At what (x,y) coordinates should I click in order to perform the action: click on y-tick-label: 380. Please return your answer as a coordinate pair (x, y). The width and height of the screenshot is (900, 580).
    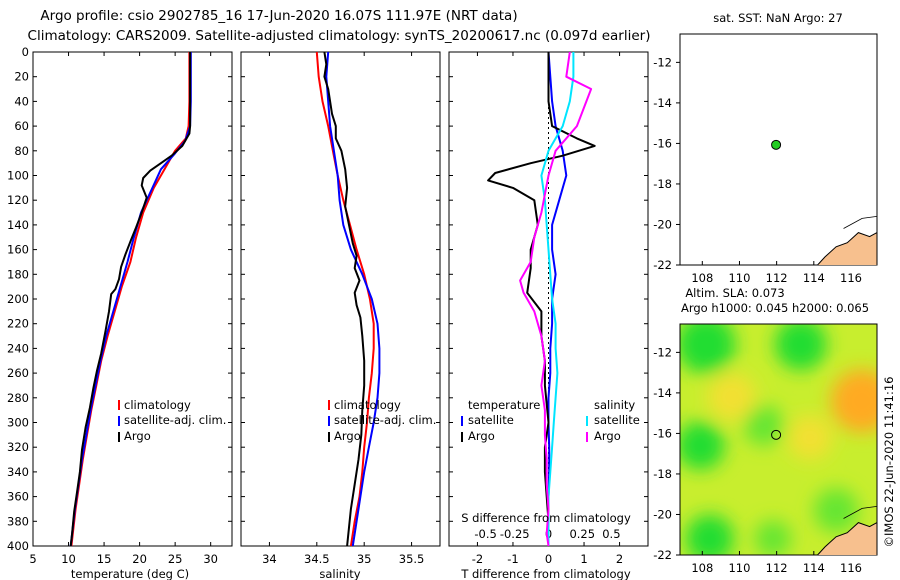
    Looking at the image, I should click on (18, 521).